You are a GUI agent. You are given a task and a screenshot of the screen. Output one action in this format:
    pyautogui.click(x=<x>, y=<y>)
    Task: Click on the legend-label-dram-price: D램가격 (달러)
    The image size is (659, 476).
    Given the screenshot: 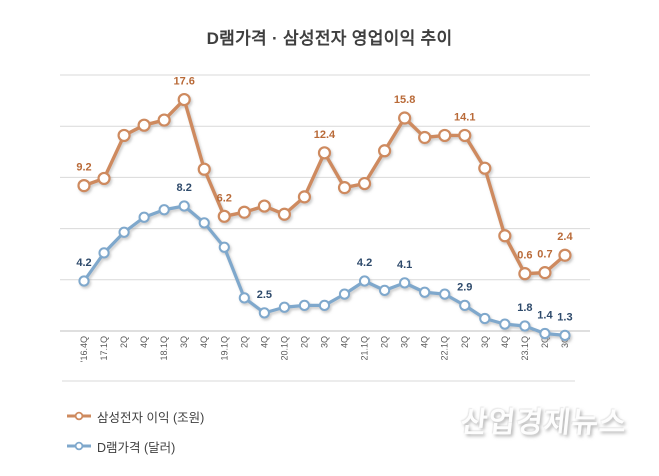 What is the action you would take?
    pyautogui.click(x=136, y=447)
    